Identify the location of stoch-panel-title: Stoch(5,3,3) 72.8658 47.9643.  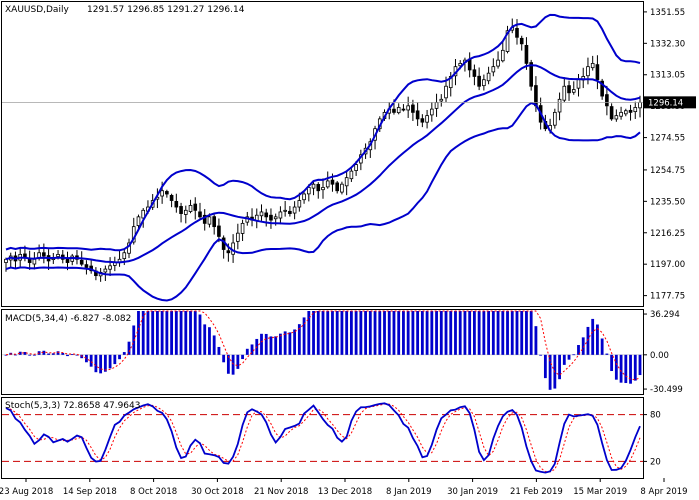
(72, 406).